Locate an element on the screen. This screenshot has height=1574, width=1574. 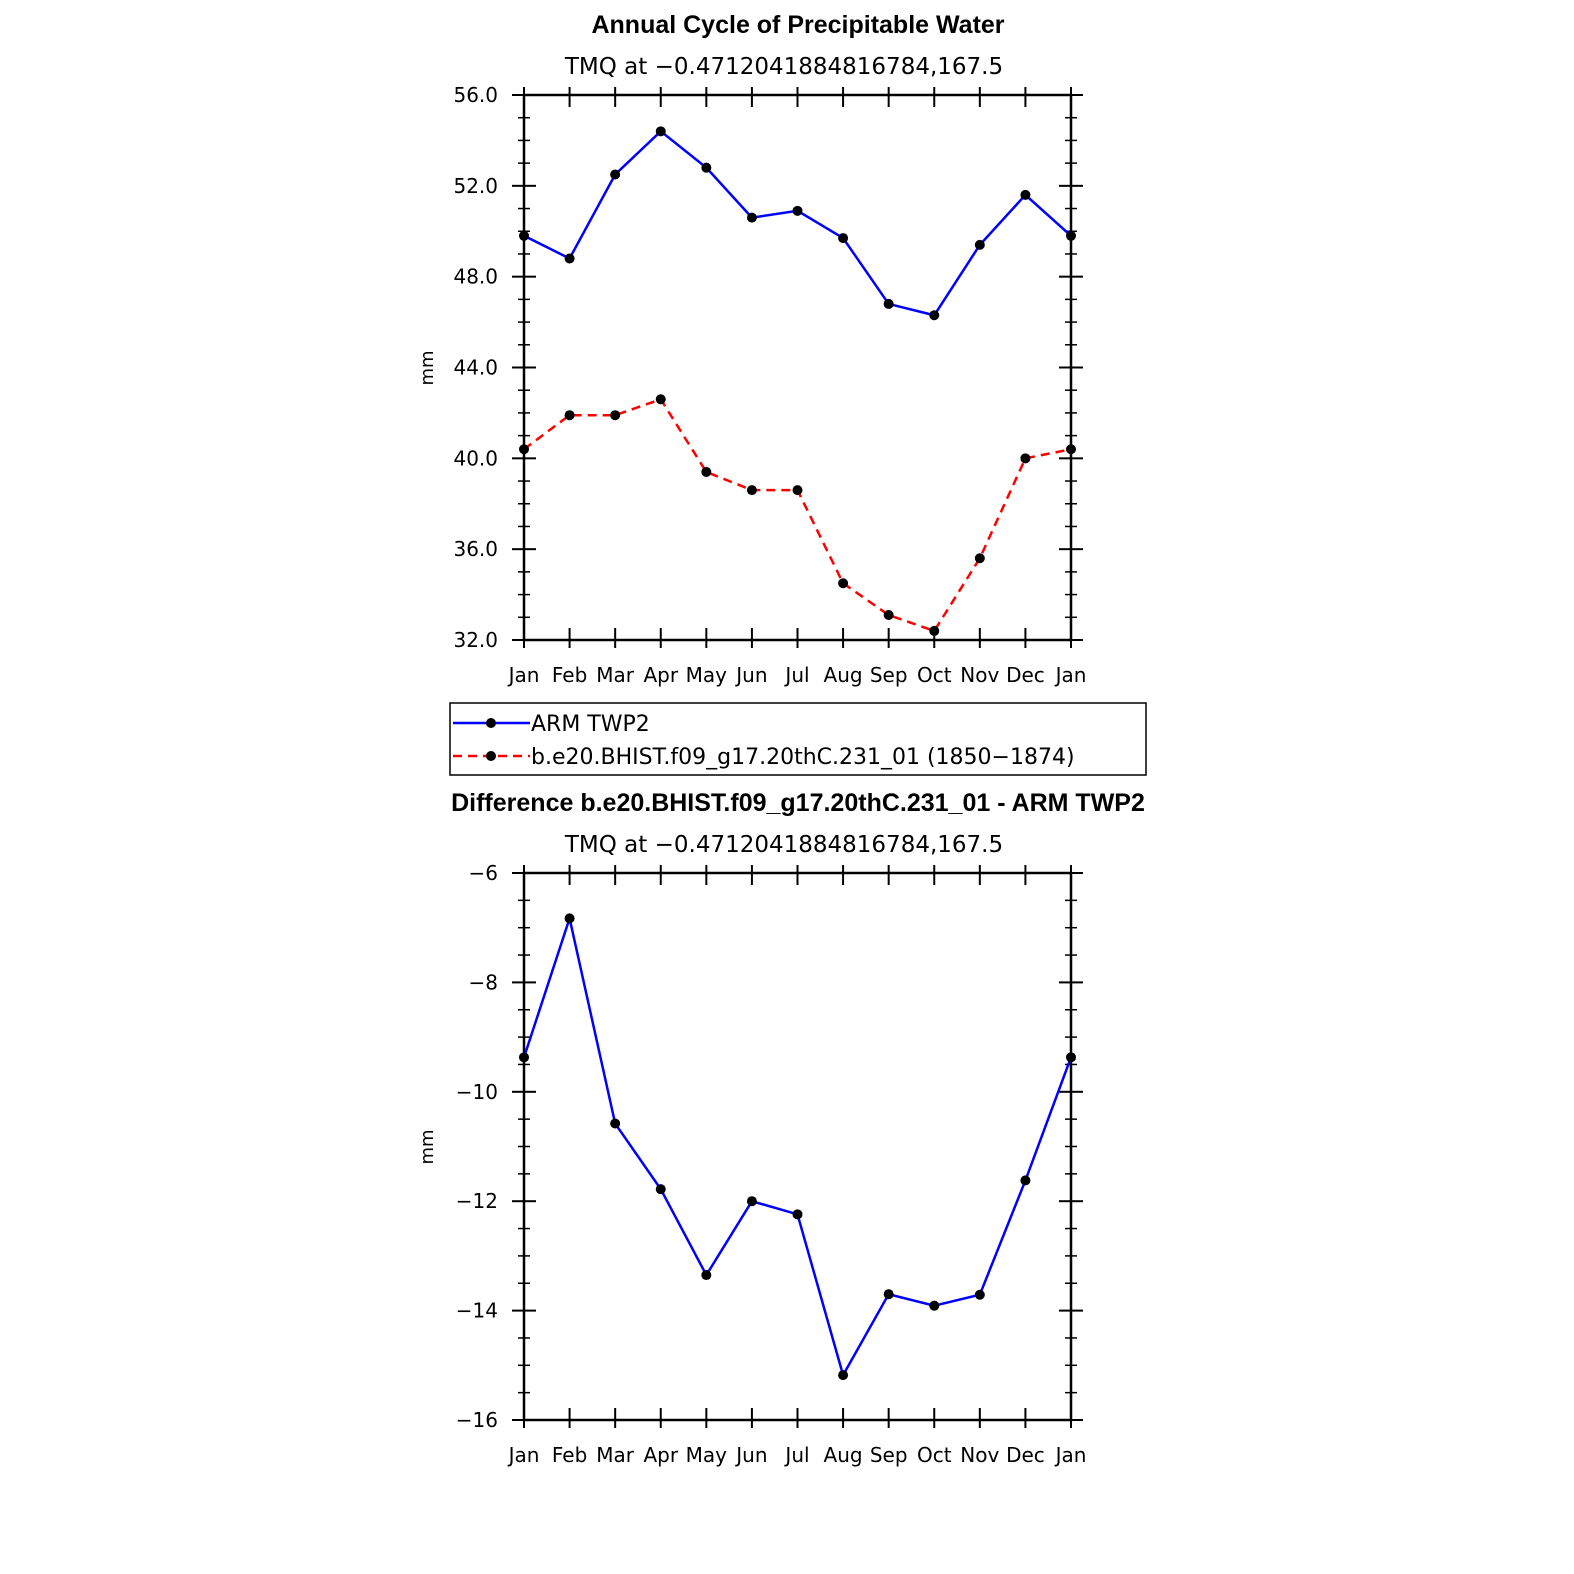
y-tick-label: −10 is located at coordinates (477, 1092).